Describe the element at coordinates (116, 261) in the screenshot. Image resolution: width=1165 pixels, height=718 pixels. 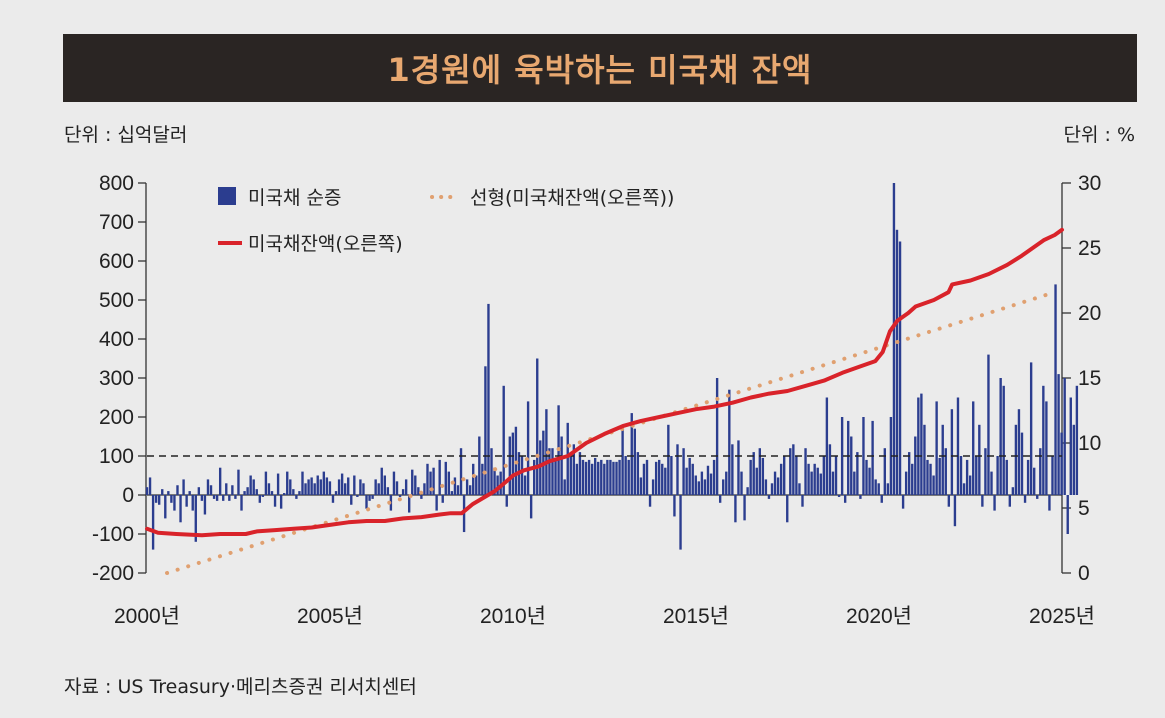
I see `left-tick-label: 600` at that location.